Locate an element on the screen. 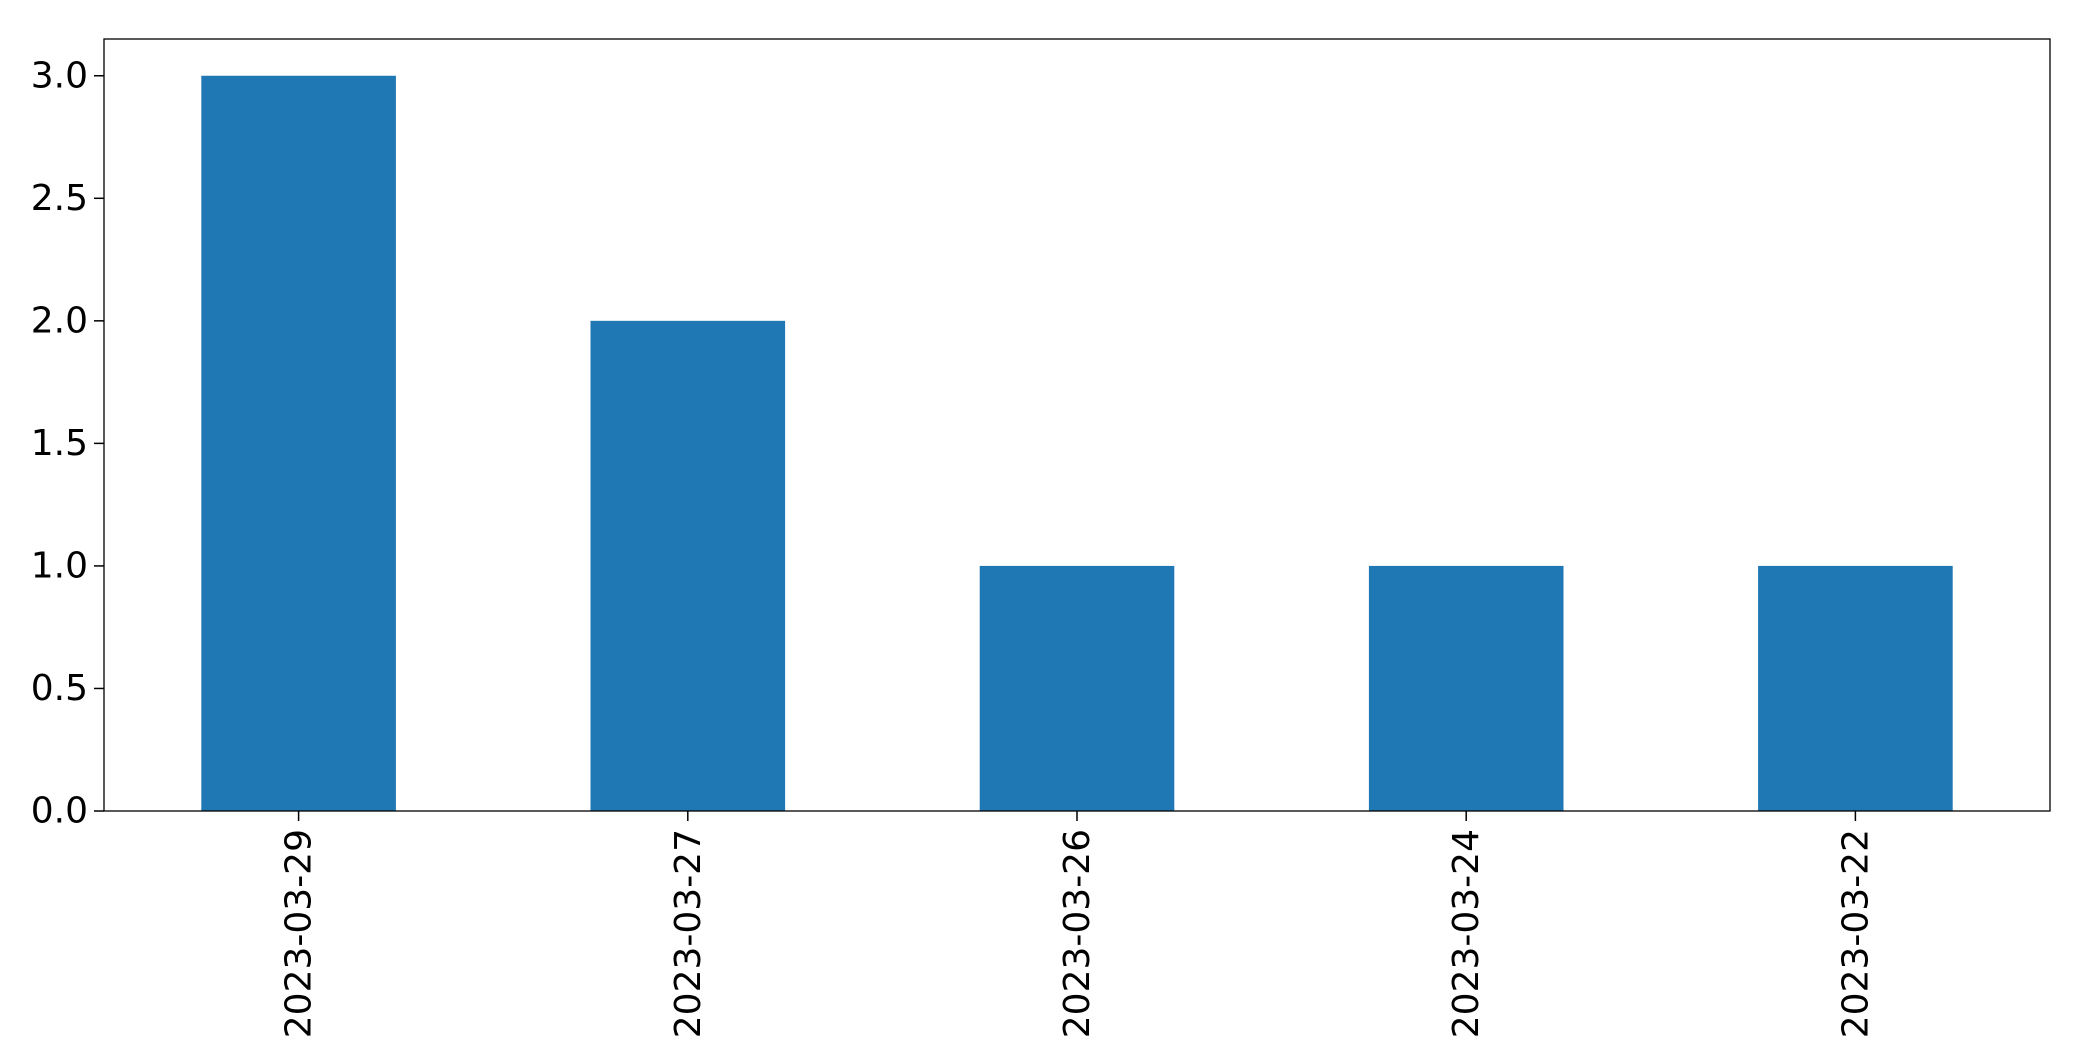 The height and width of the screenshot is (1061, 2082). x-tick-label: 2023-03-22 is located at coordinates (1855, 933).